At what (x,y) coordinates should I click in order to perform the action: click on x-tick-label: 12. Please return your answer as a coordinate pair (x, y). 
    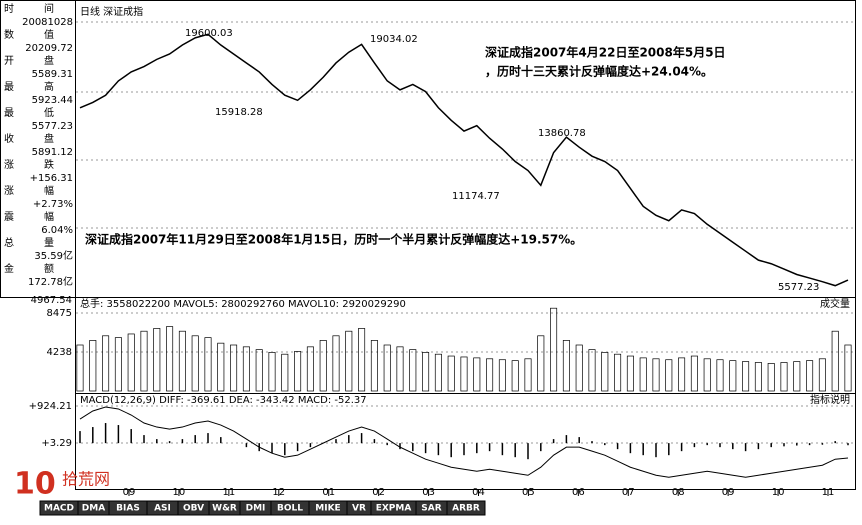
    Looking at the image, I should click on (278, 492).